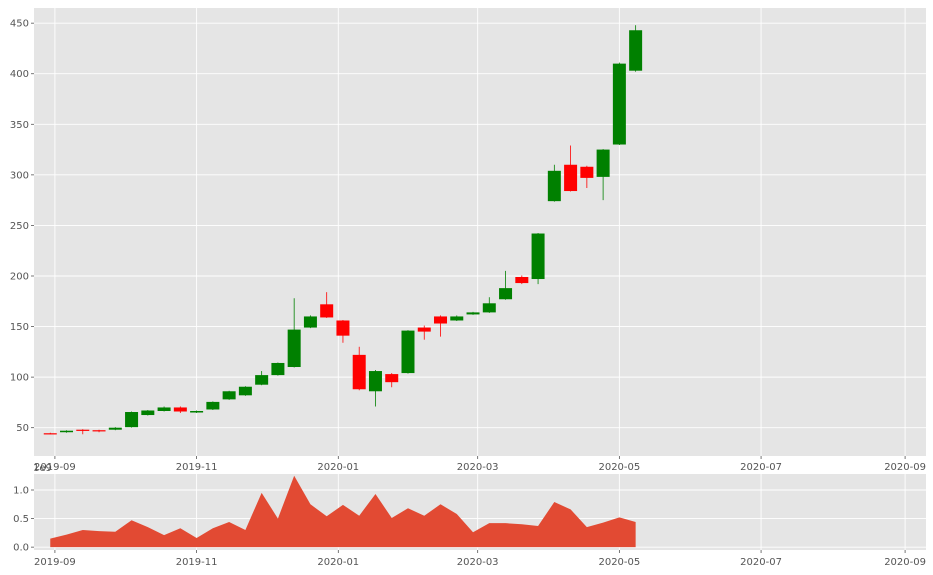 The height and width of the screenshot is (575, 933). What do you see at coordinates (22, 226) in the screenshot?
I see `price-y-axis: 50 100 150 200 250 300 350 400 450` at bounding box center [22, 226].